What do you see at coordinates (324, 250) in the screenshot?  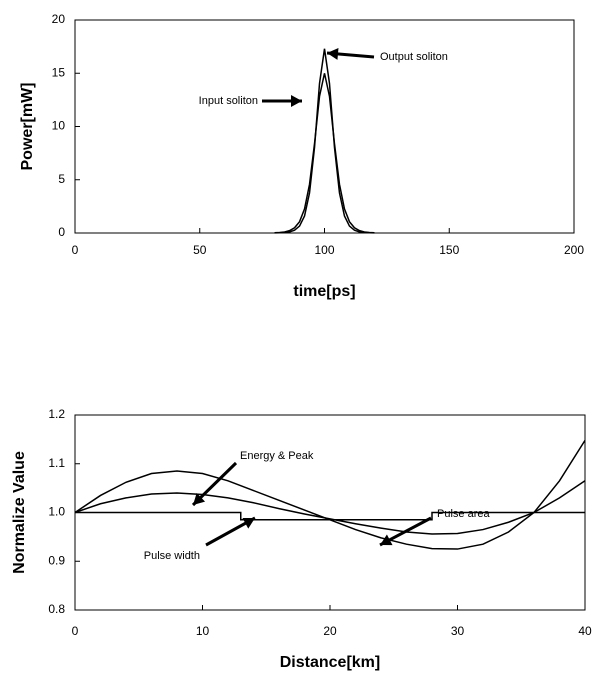 I see `x-tick-label: 100` at bounding box center [324, 250].